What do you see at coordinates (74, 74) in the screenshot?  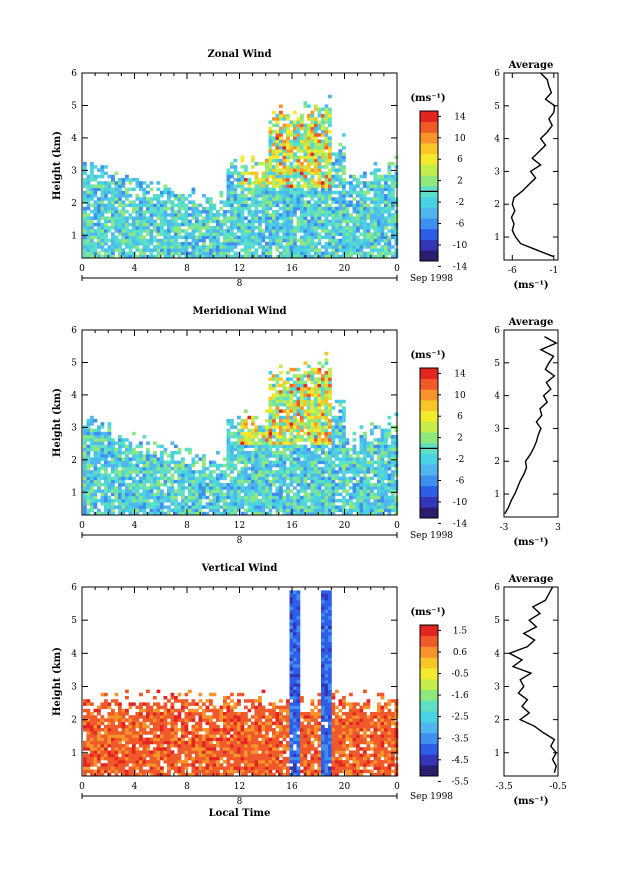 I see `y-tick-label: 6` at bounding box center [74, 74].